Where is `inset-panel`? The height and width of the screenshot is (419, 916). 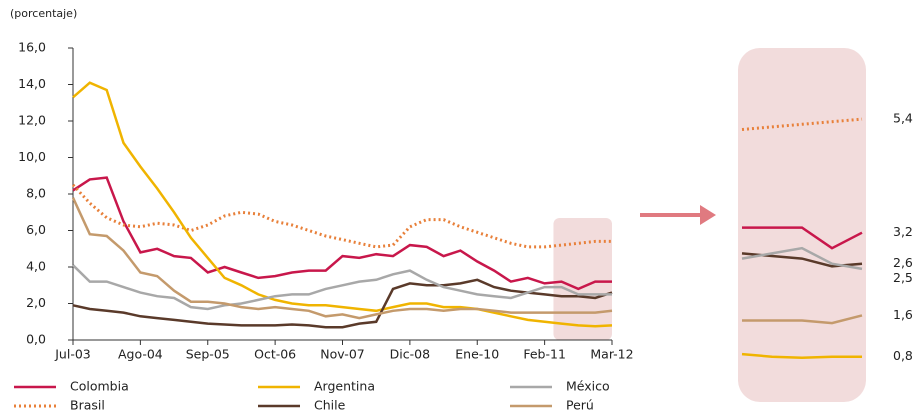 inset-panel is located at coordinates (802, 225).